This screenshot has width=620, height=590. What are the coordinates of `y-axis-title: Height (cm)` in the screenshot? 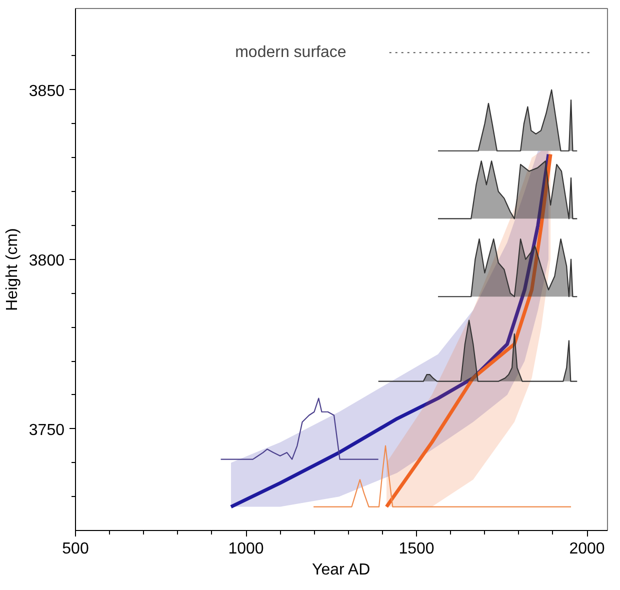 It's located at (12, 269).